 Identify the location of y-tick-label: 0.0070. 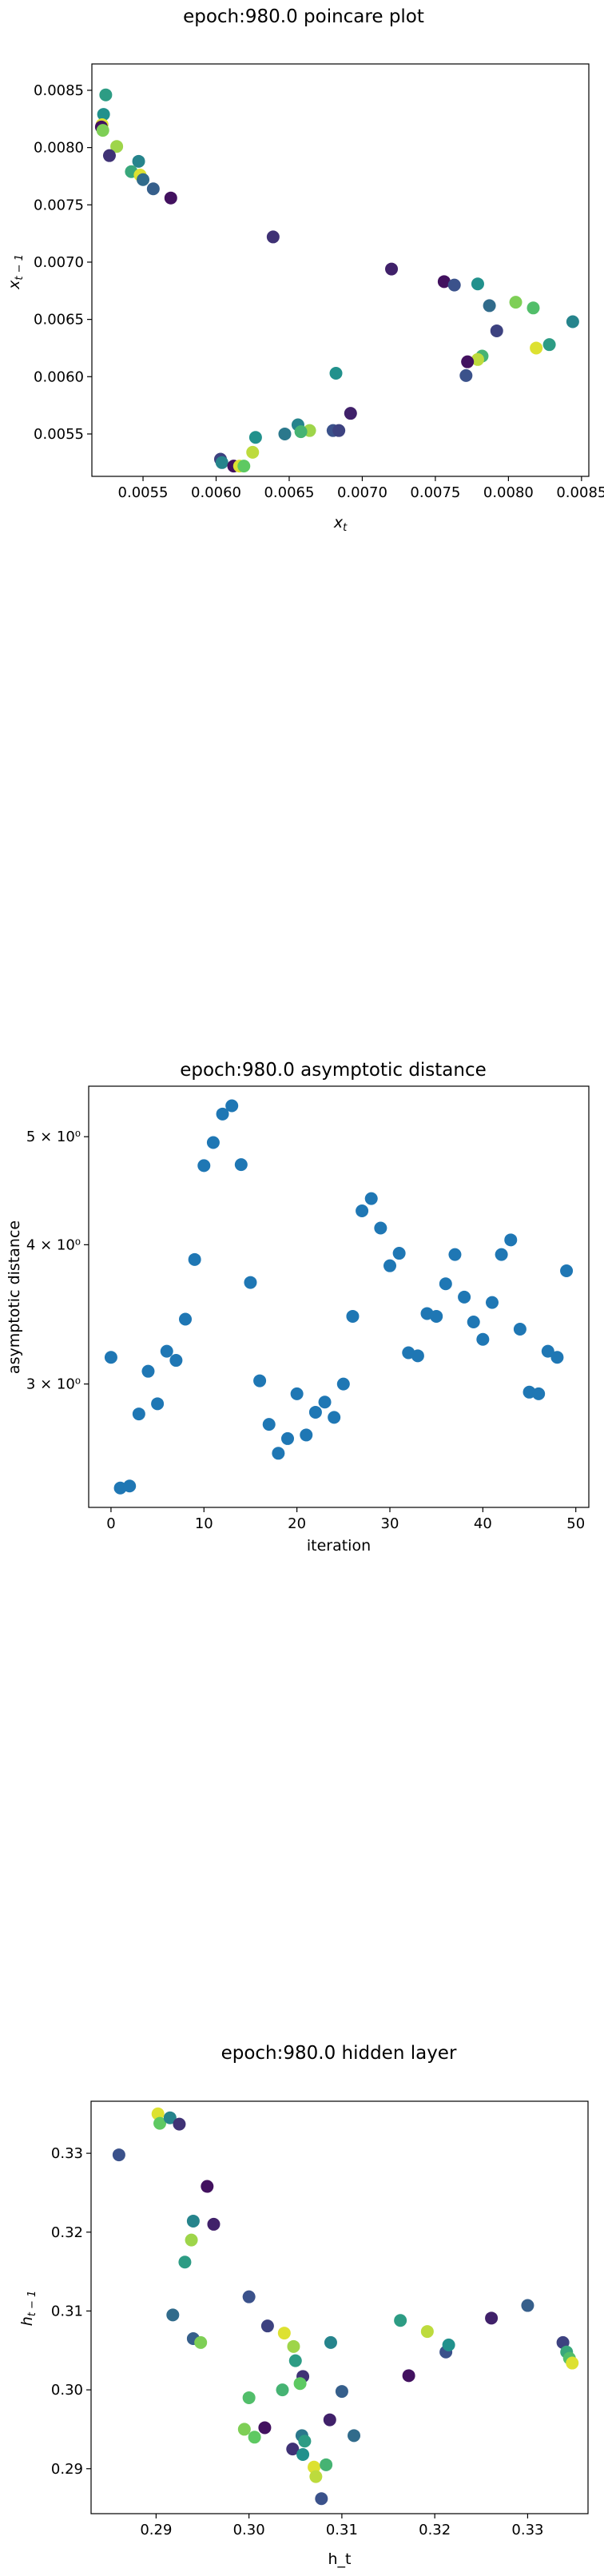
(59, 262).